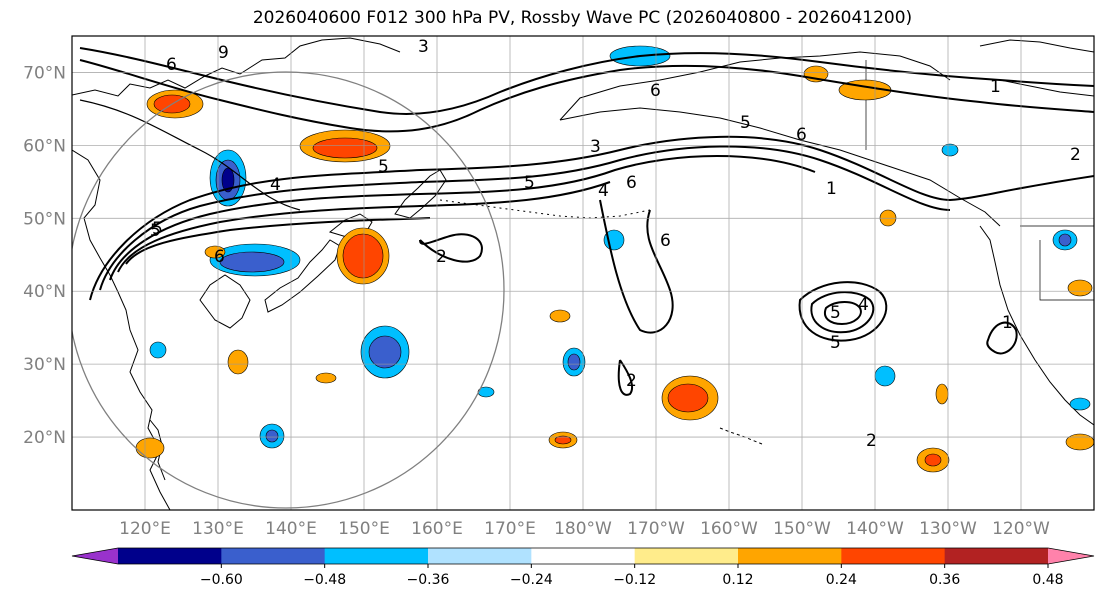  What do you see at coordinates (145, 529) in the screenshot?
I see `longitude-label: 120°E` at bounding box center [145, 529].